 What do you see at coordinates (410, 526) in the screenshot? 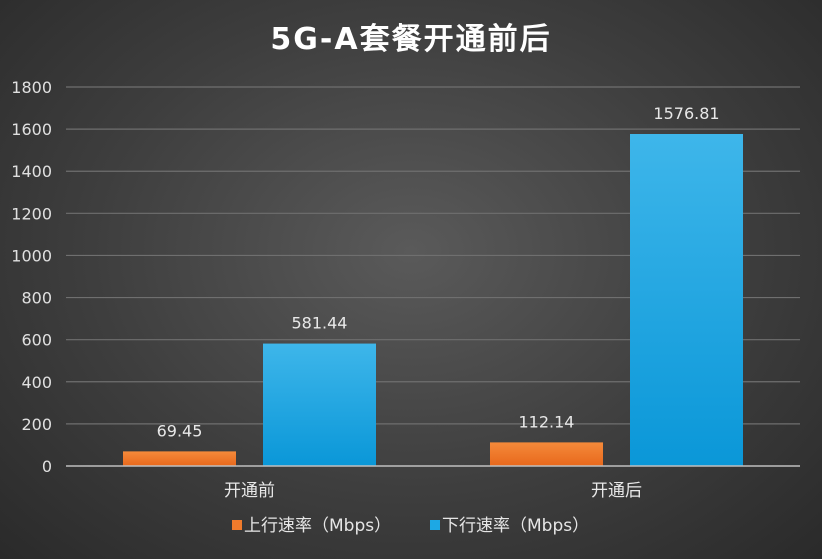
I see `legend: 上行速率（Mbps） 下行速率（Mbps）` at bounding box center [410, 526].